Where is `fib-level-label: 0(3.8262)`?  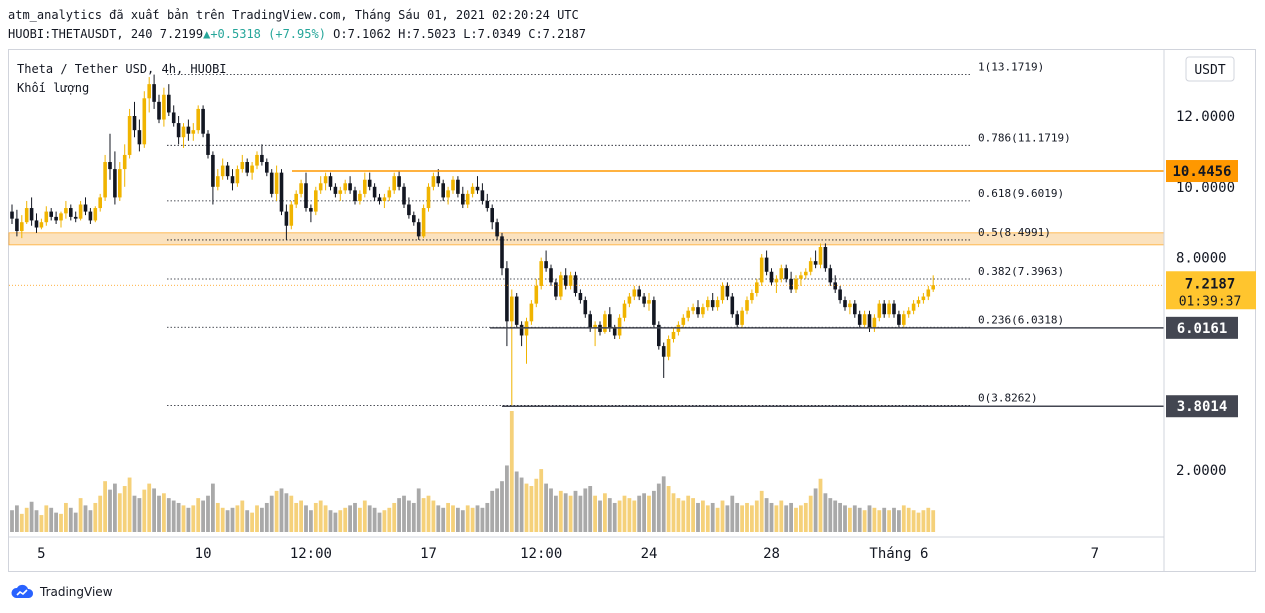
fib-level-label: 0(3.8262) is located at coordinates (1008, 397).